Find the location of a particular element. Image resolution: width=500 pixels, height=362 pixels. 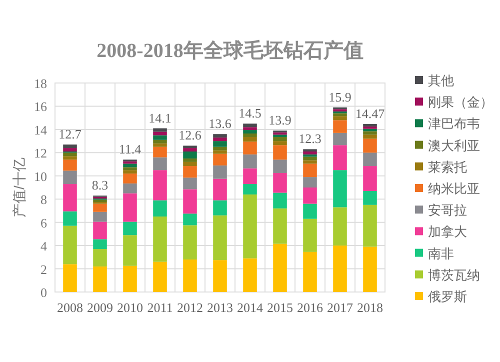

y-tick-label: 16 is located at coordinates (41, 106).